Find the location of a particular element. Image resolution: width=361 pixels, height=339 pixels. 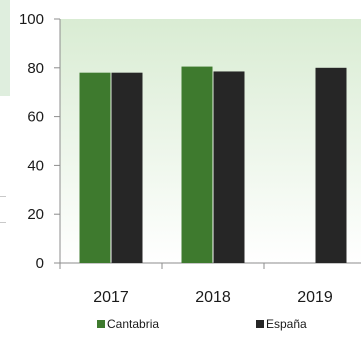

bar-cantabria-2017 is located at coordinates (95, 168).